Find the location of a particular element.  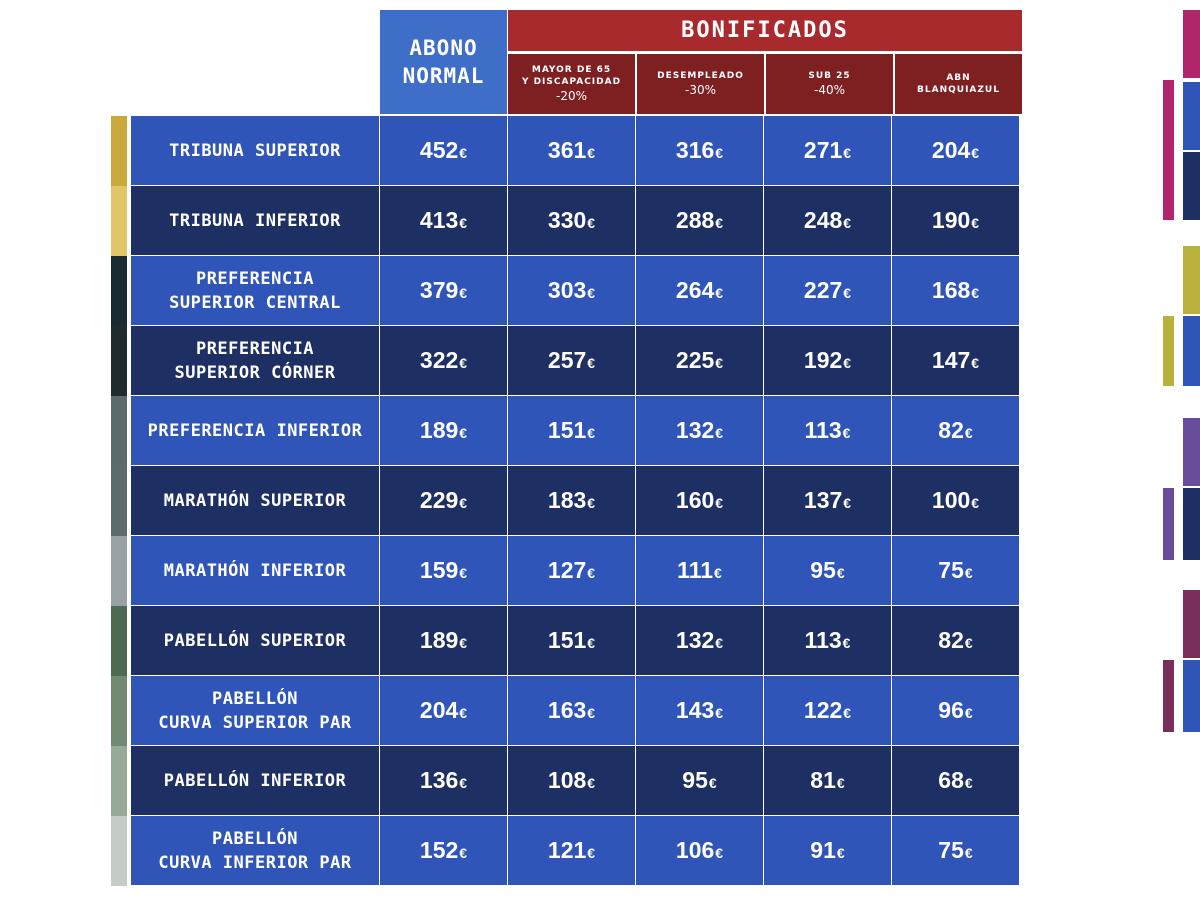

price-value: 152 is located at coordinates (439, 850).